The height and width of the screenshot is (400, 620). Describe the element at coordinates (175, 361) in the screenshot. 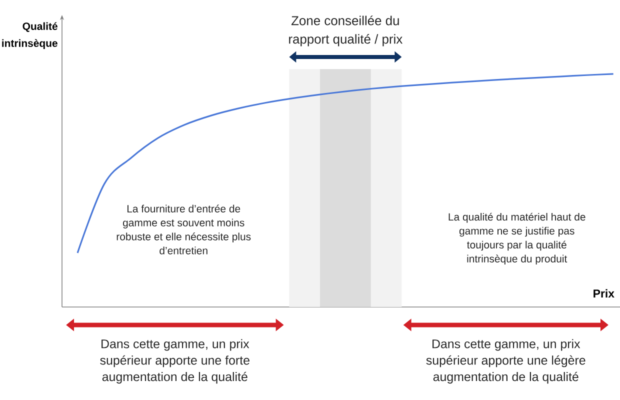

I see `text: Dans cette gamme, un prix supérieur apporte une forte augmentation de la qualité` at that location.